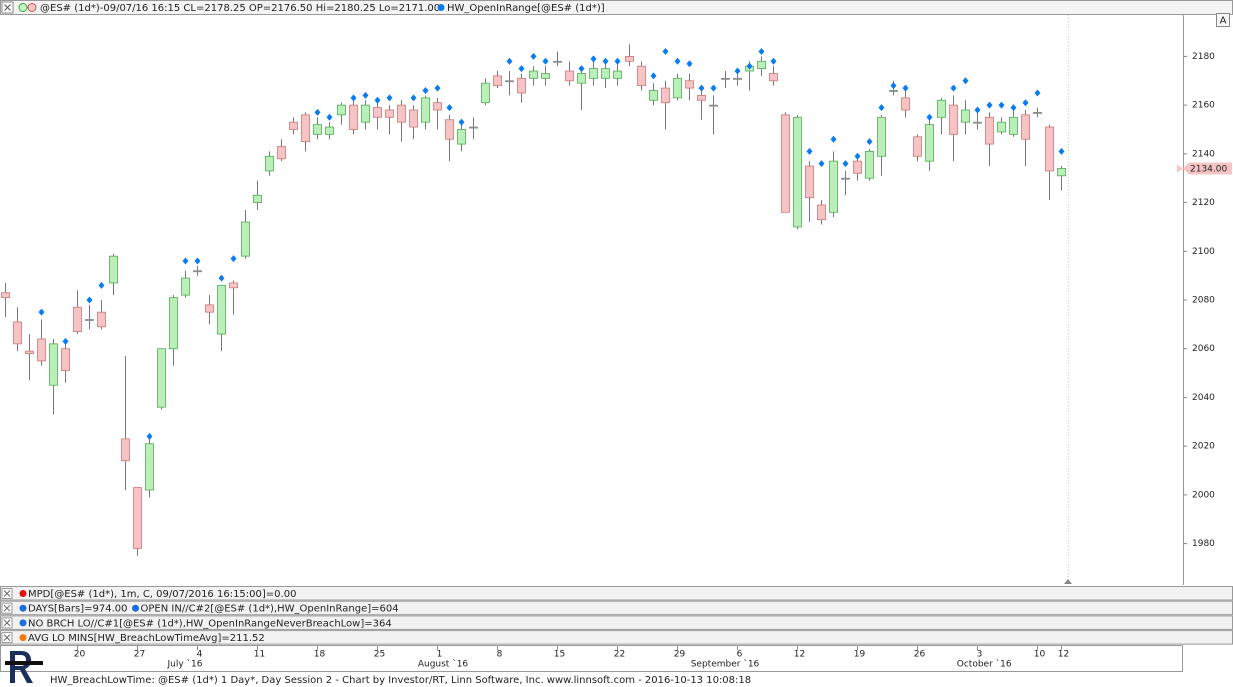 This screenshot has height=687, width=1233. What do you see at coordinates (23, 7) in the screenshot?
I see `legend-up-icon` at bounding box center [23, 7].